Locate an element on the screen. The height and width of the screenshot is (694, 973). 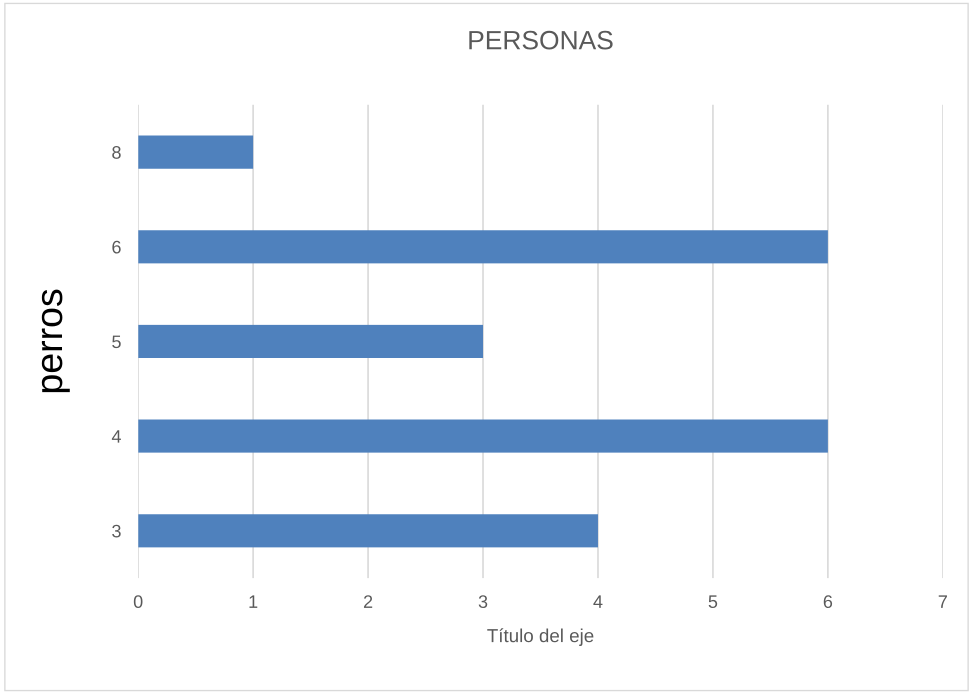
x-axis-title: Título del eje is located at coordinates (540, 637).